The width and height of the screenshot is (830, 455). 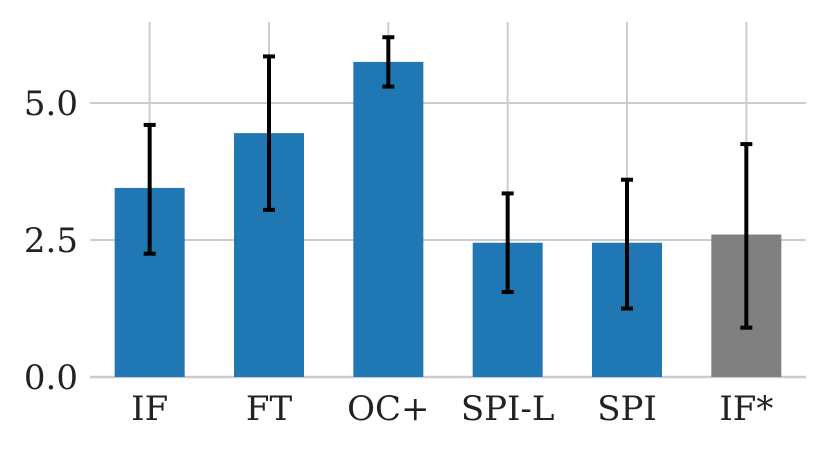 I want to click on x-tick-label: FT, so click(x=269, y=409).